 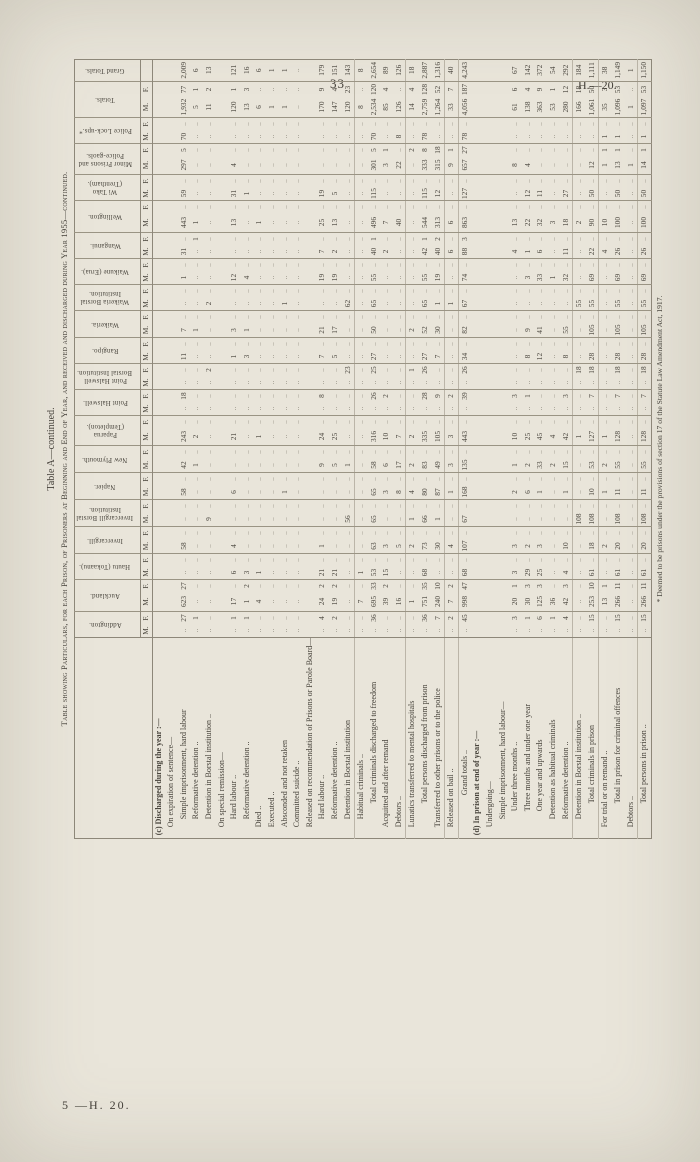 What do you see at coordinates (644, 370) in the screenshot?
I see `table-cell: 18` at bounding box center [644, 370].